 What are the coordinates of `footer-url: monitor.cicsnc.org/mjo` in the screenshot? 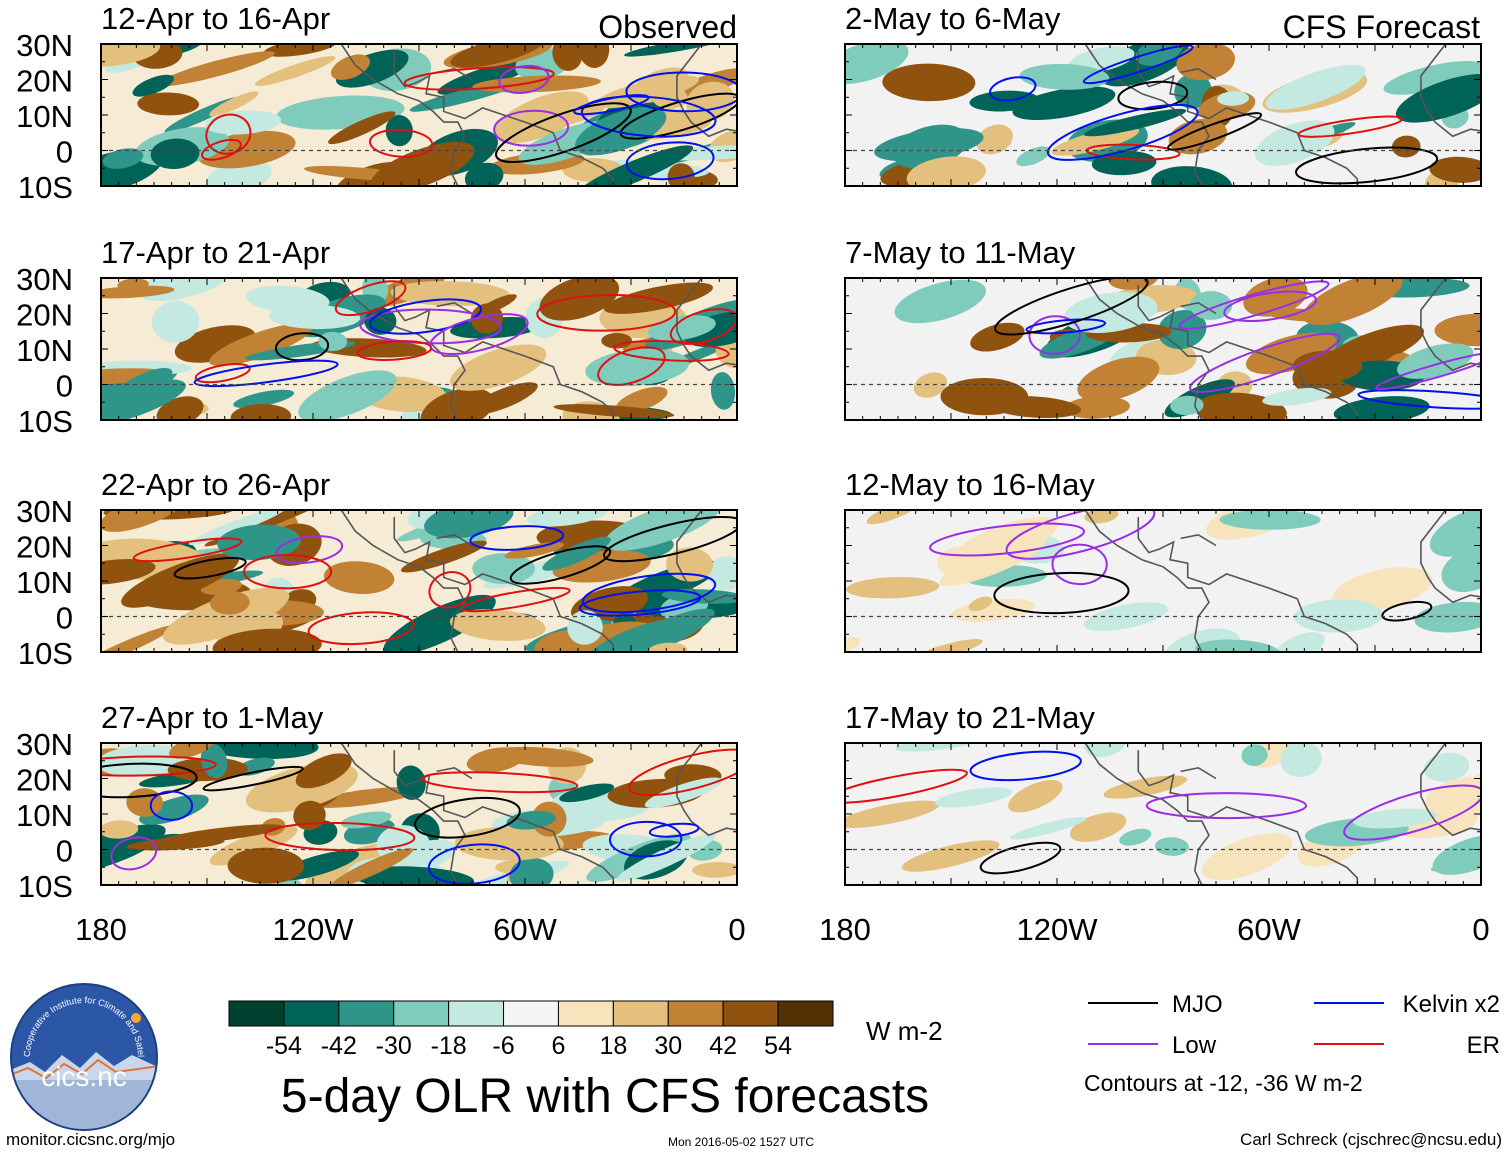 It's located at (91, 1139).